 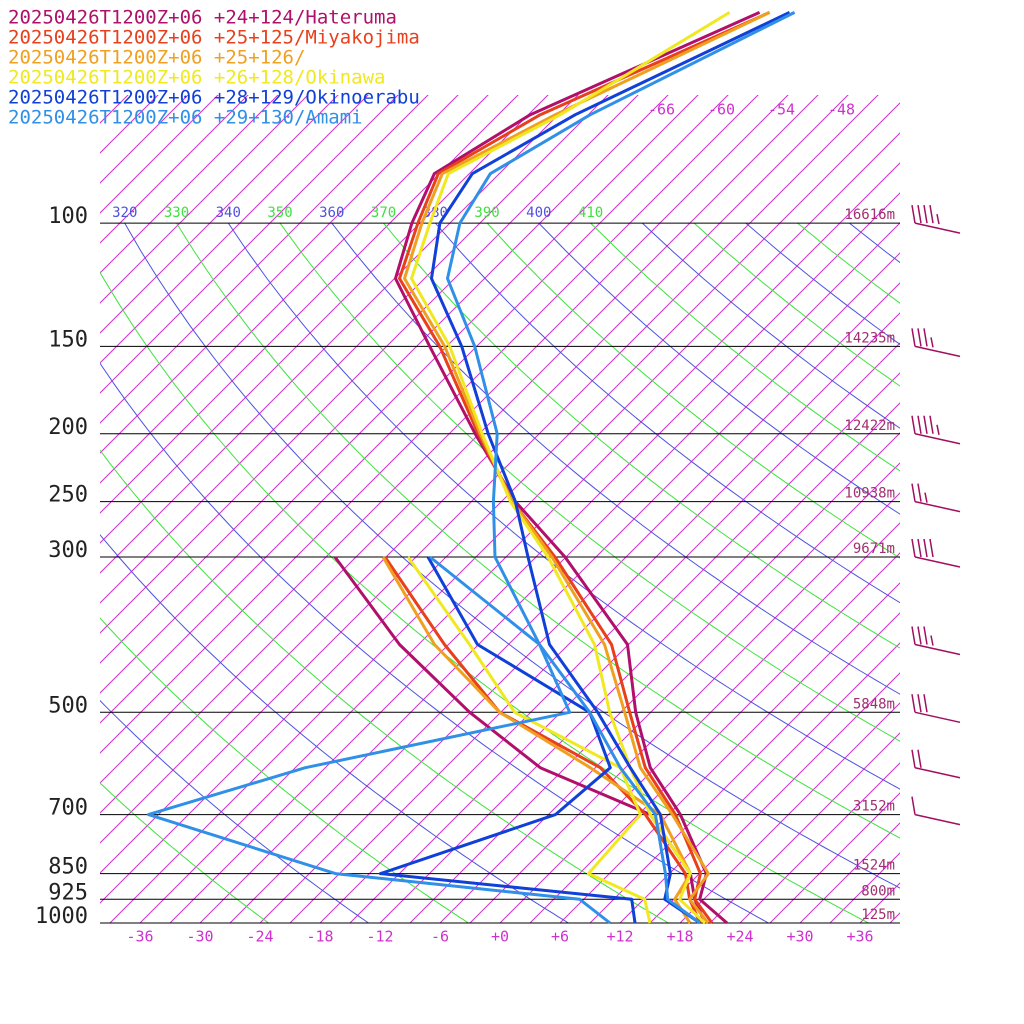 What do you see at coordinates (68, 427) in the screenshot?
I see `y-tick-label: 200` at bounding box center [68, 427].